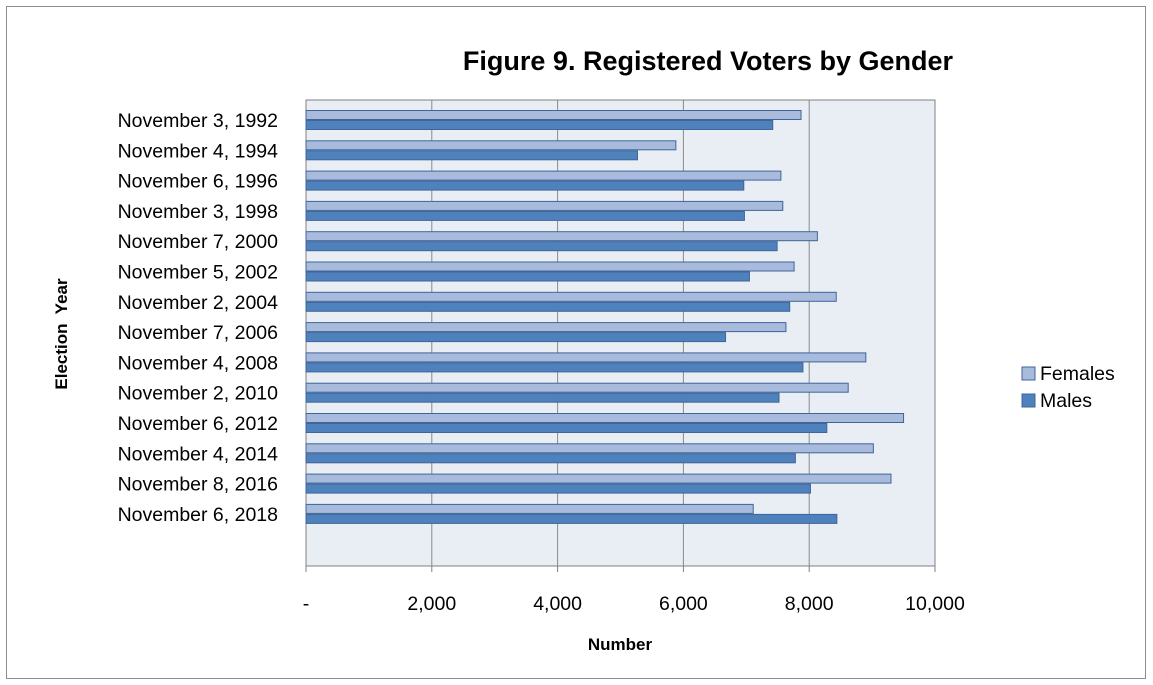  I want to click on category-label: November 6, 2012, so click(198, 424).